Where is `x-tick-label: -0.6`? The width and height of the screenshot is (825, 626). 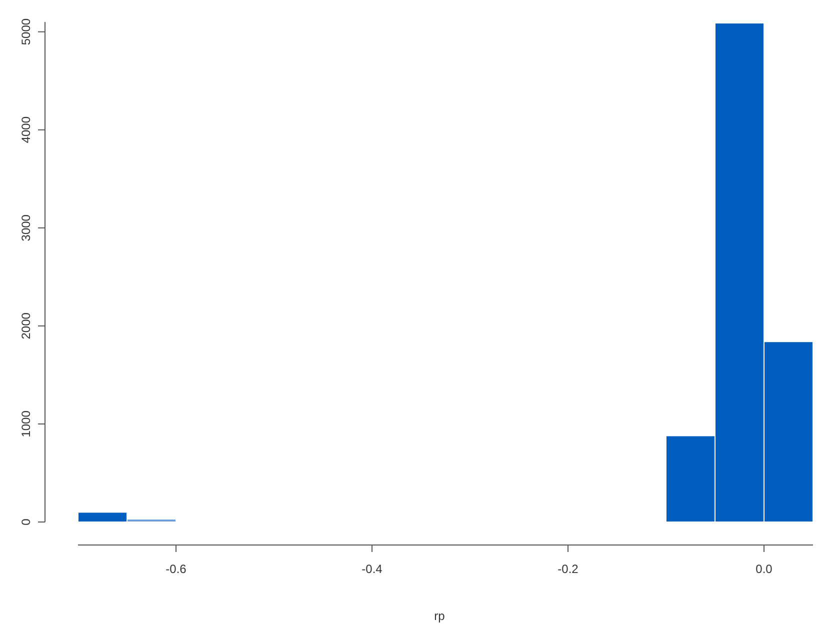 x-tick-label: -0.6 is located at coordinates (176, 569).